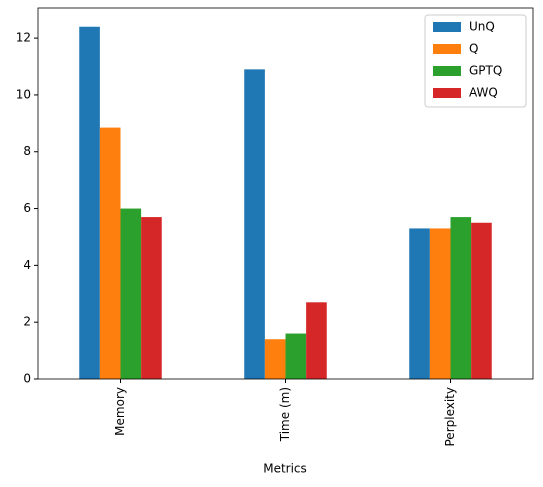 The width and height of the screenshot is (543, 487). Describe the element at coordinates (27, 322) in the screenshot. I see `y-tick-label: 2` at that location.